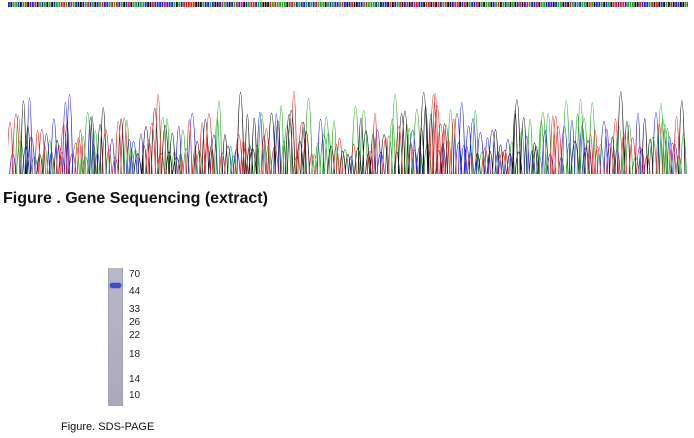 The height and width of the screenshot is (438, 694). I want to click on marker-label-10: 10, so click(135, 395).